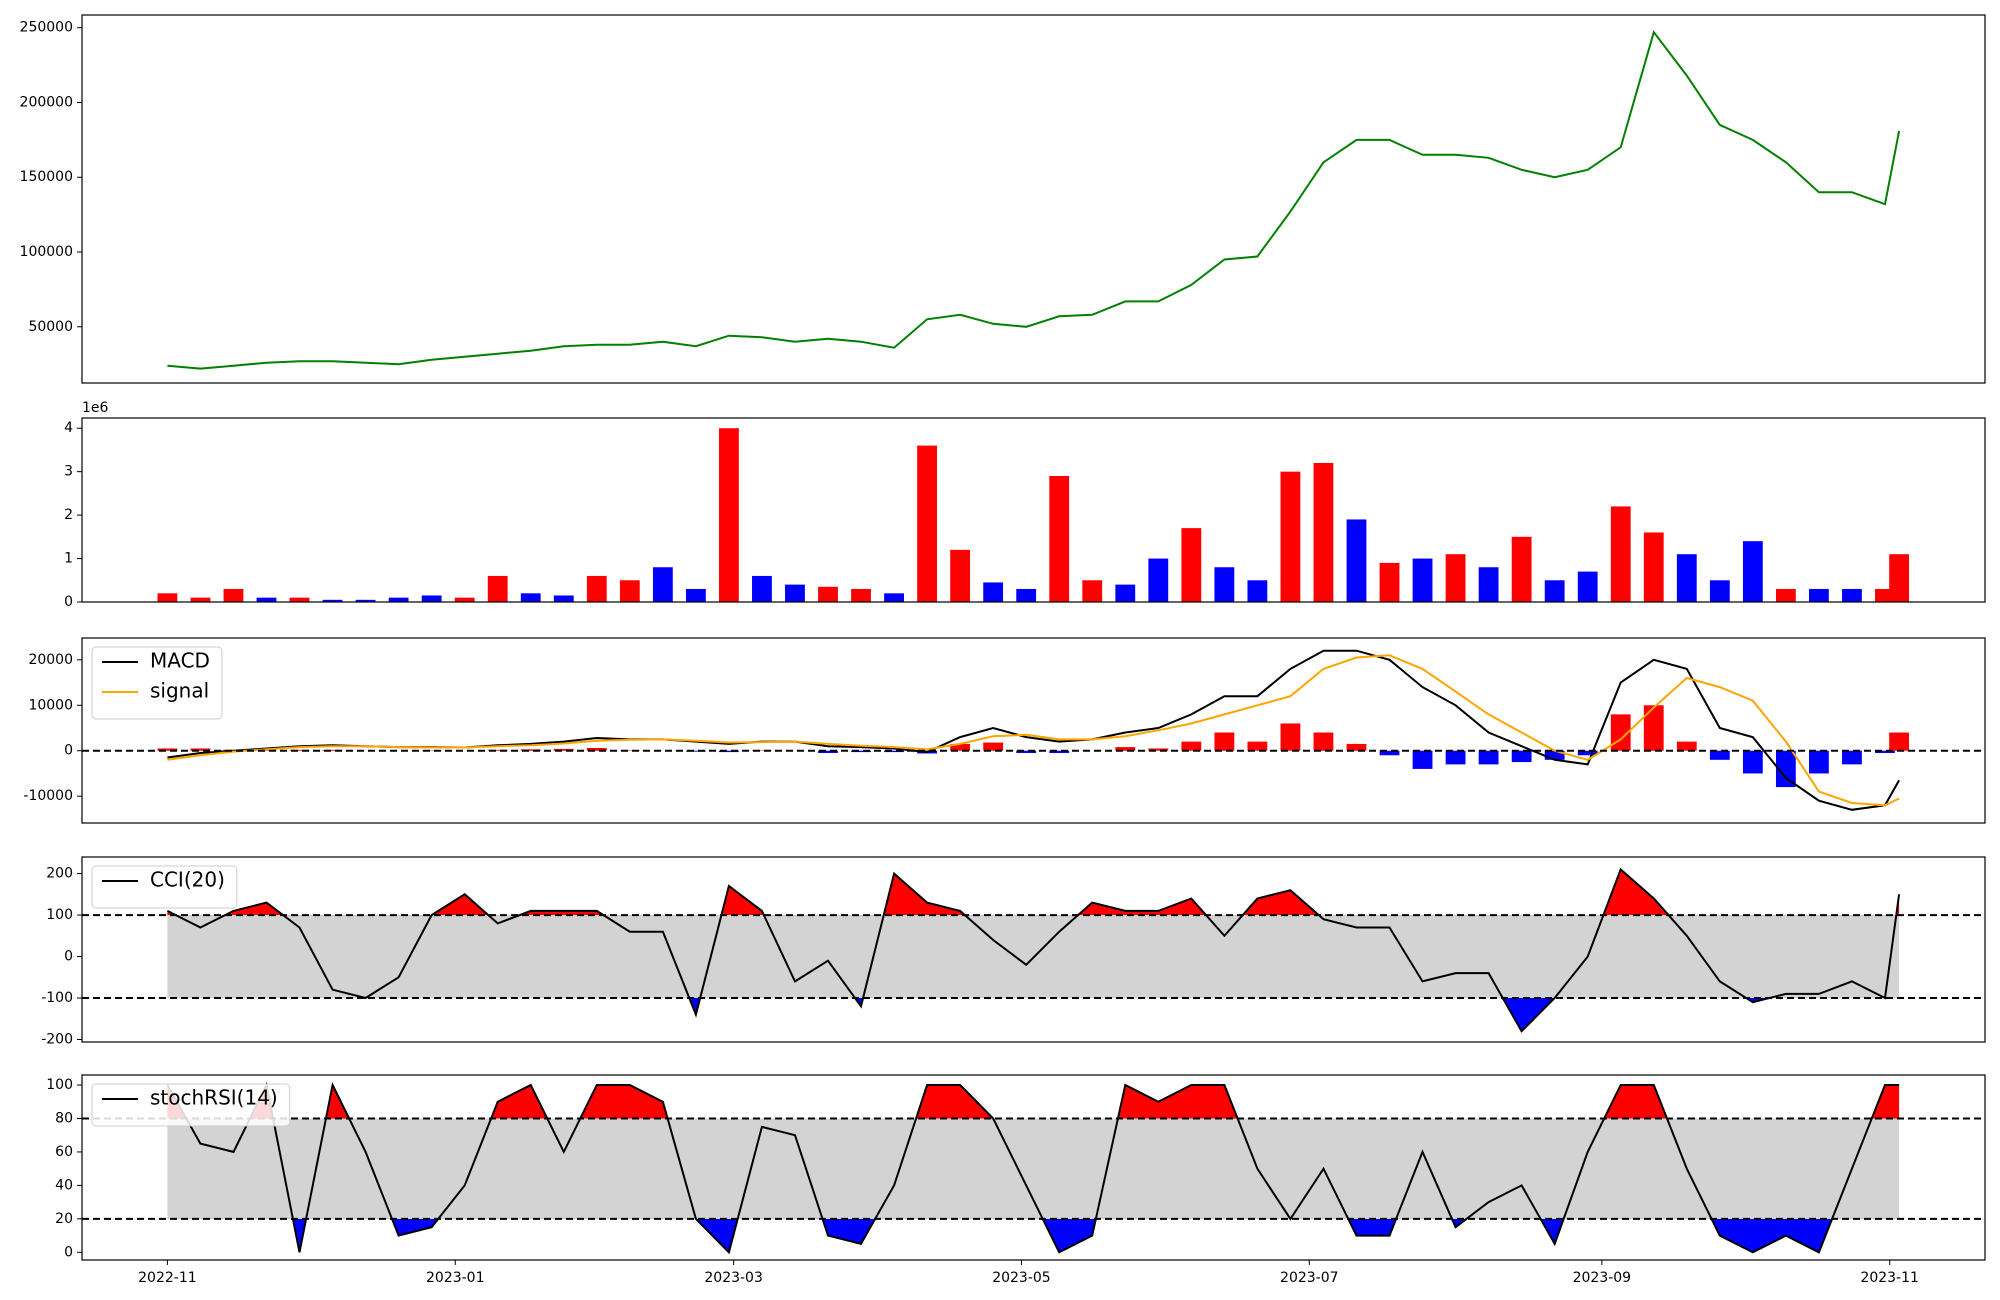 Image resolution: width=2000 pixels, height=1300 pixels. Describe the element at coordinates (1021, 1278) in the screenshot. I see `x-tick-label: 2023-05` at that location.